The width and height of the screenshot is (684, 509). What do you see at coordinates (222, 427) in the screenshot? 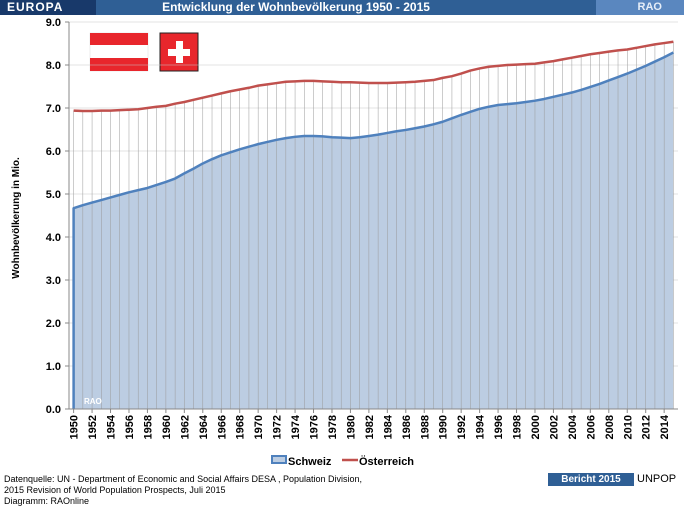
I see `x-tick-label: 1966` at bounding box center [222, 427].